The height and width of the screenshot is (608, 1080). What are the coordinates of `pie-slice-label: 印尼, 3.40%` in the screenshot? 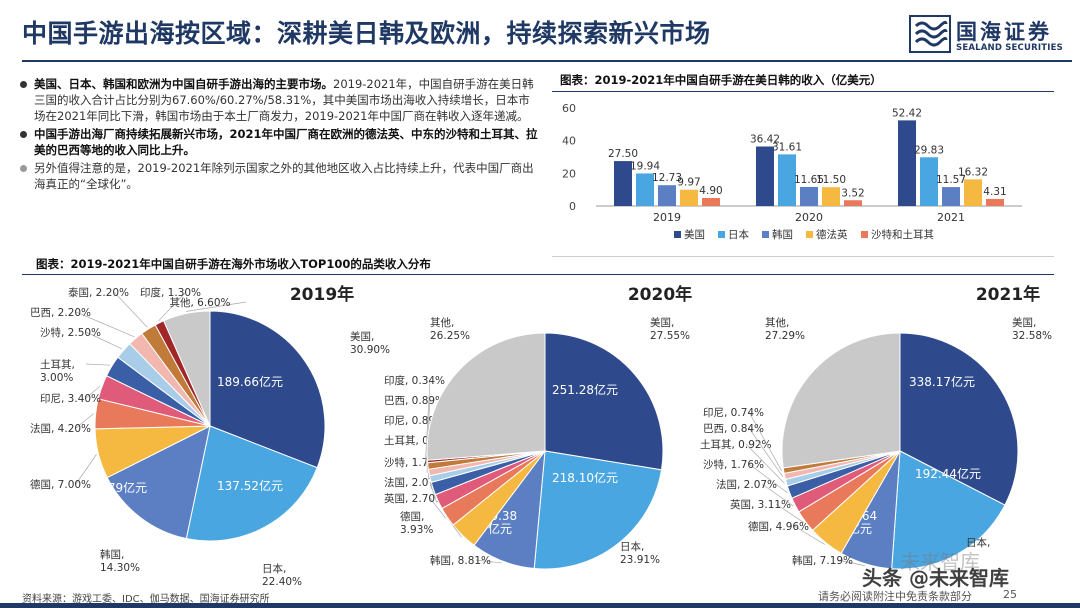 It's located at (70, 399).